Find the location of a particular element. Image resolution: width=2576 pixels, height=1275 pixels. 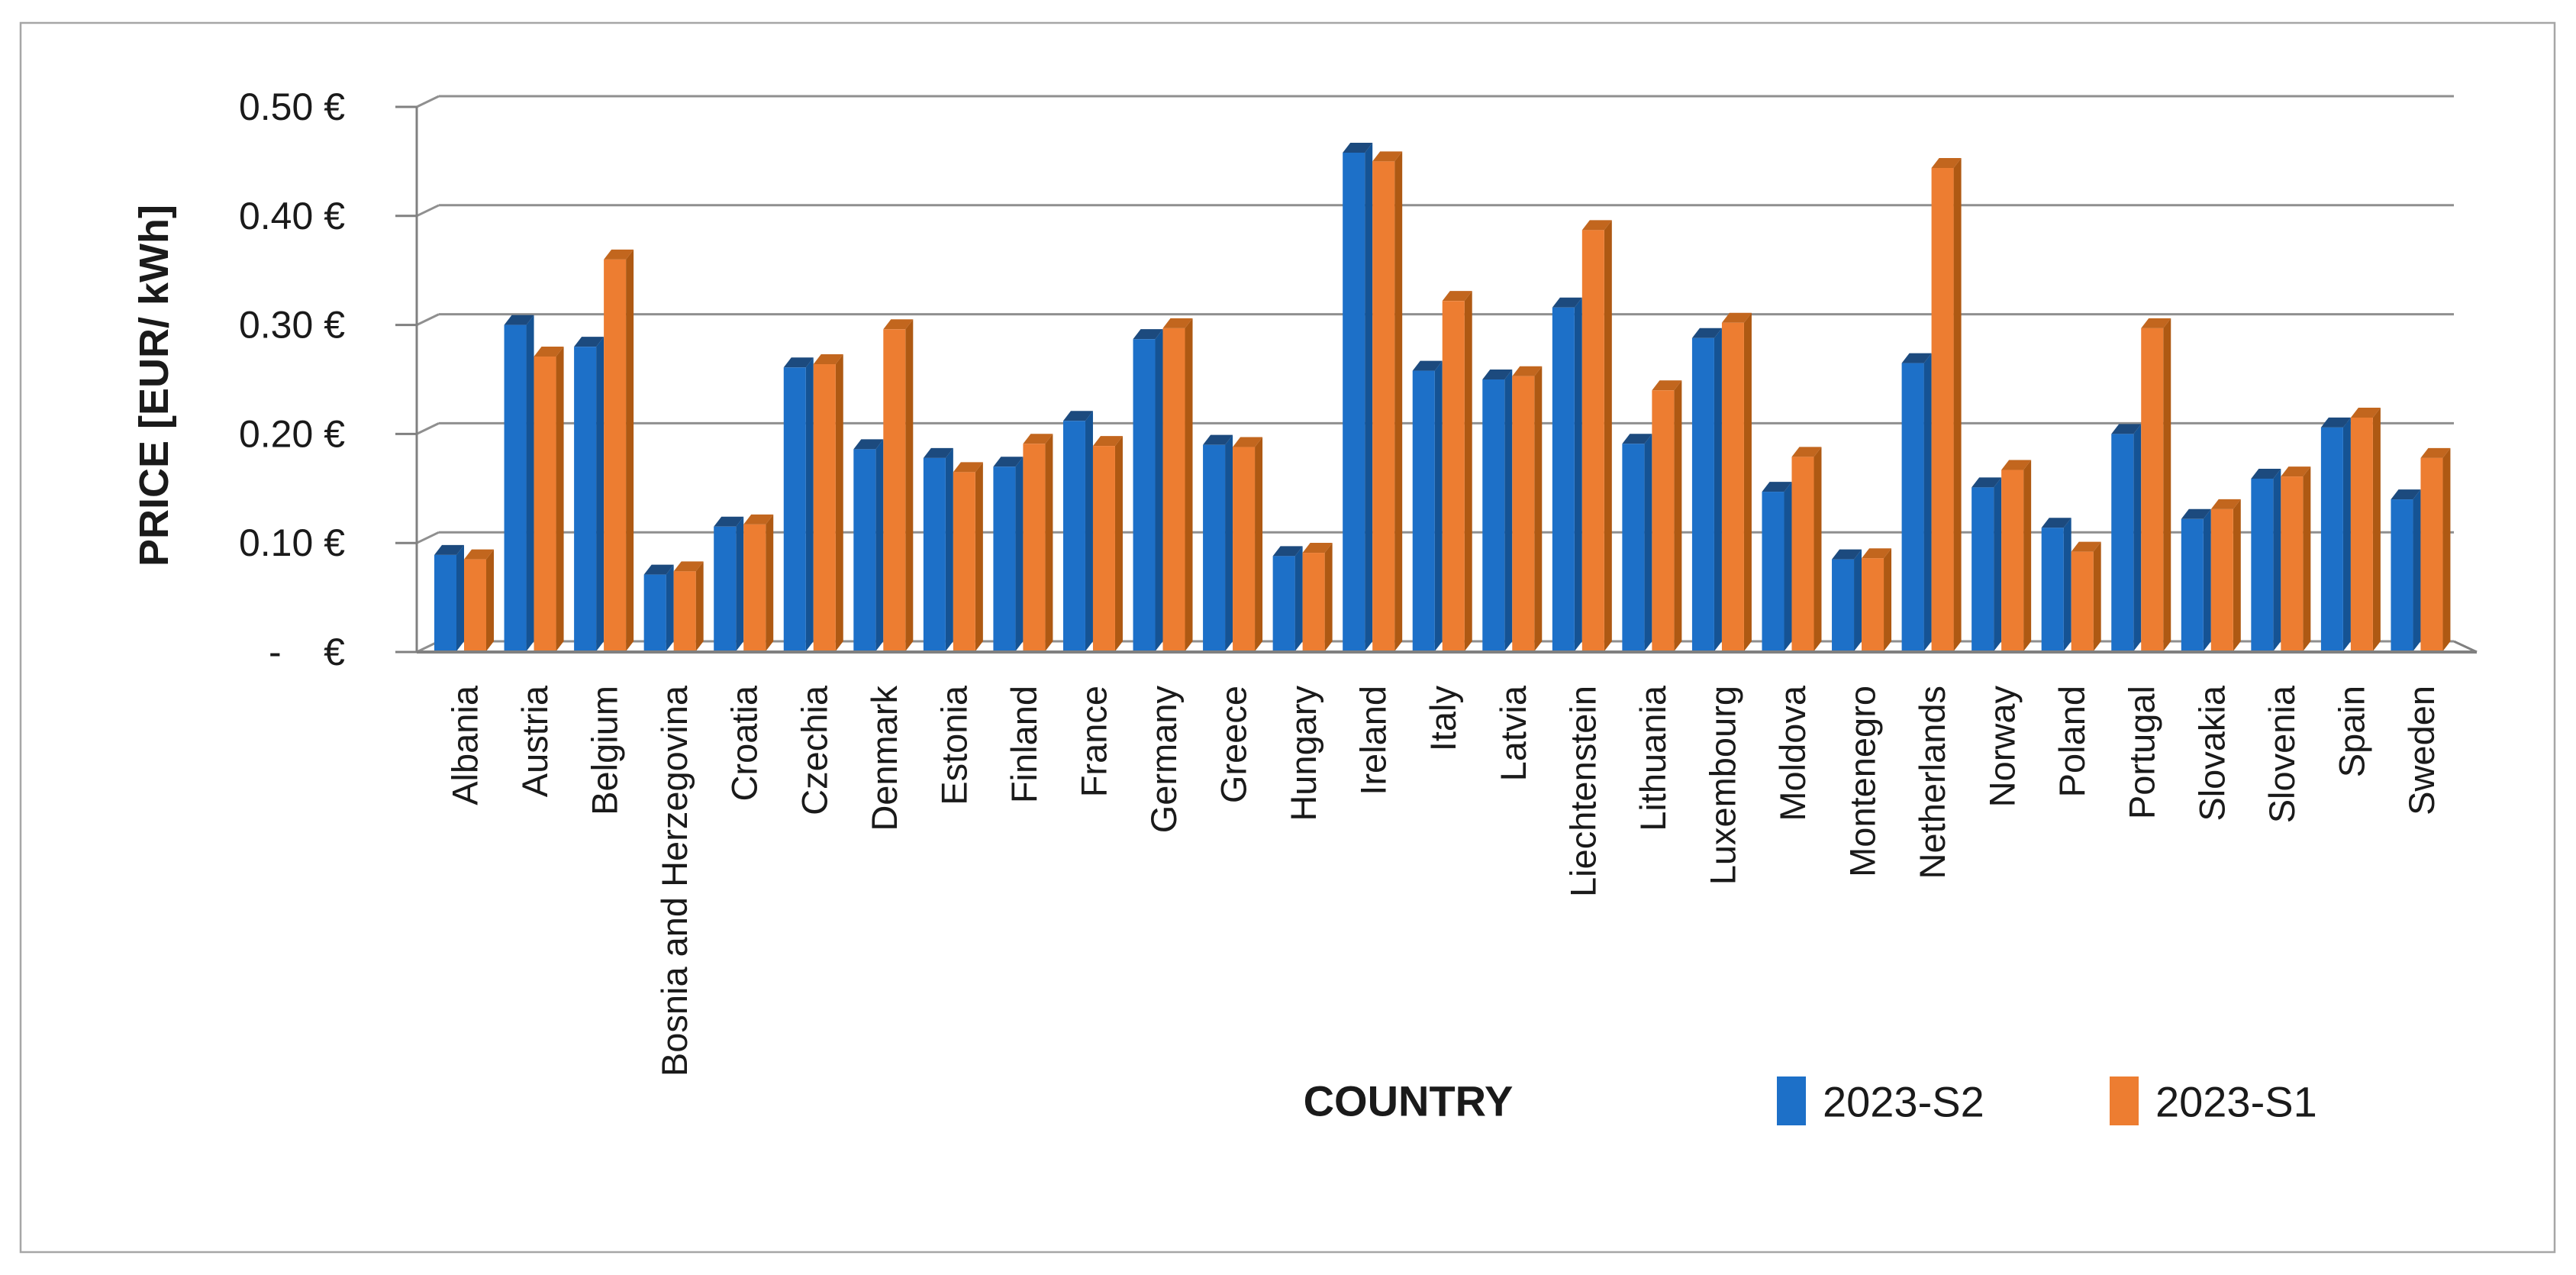

bar-2023-s1-poland-top is located at coordinates (2086, 546).